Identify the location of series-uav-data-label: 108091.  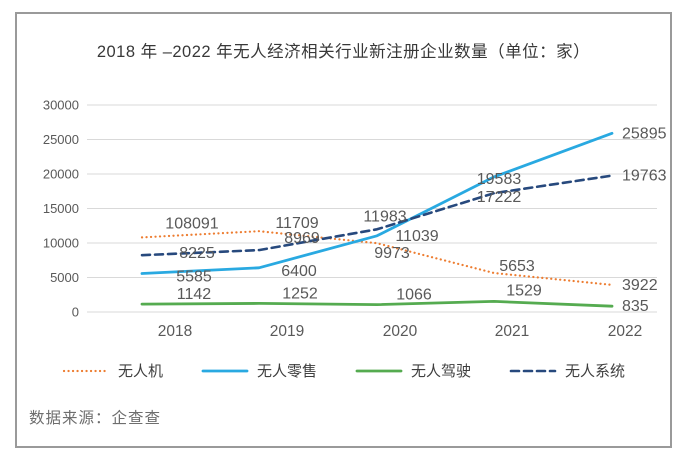
(191, 223).